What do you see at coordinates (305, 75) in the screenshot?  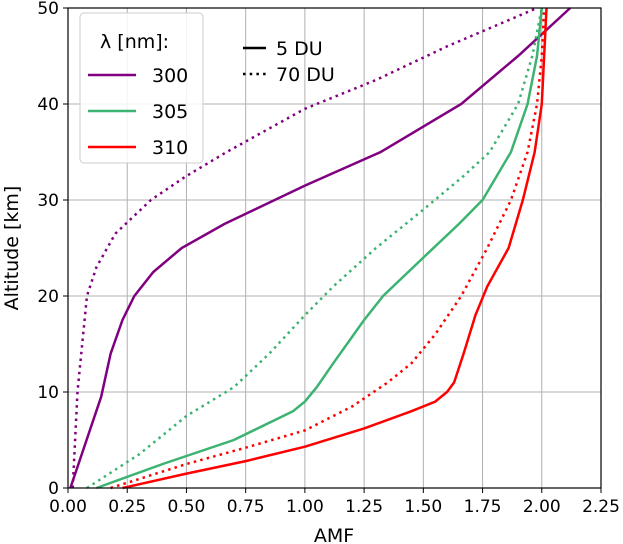 I see `legend-label: 70 DU` at bounding box center [305, 75].